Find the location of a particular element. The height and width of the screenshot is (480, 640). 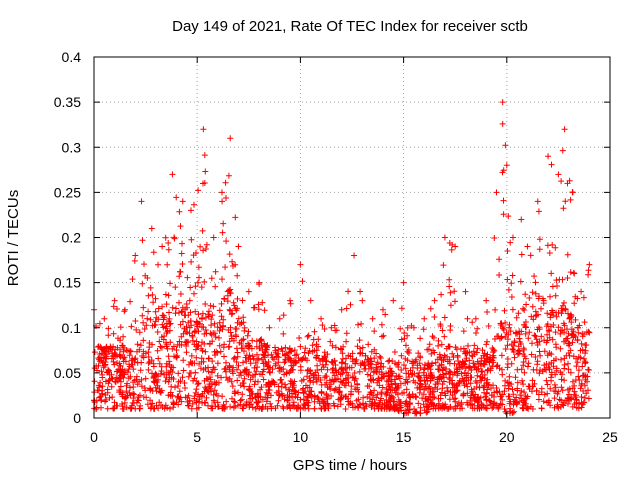

x-tick-label: 5 is located at coordinates (197, 437).